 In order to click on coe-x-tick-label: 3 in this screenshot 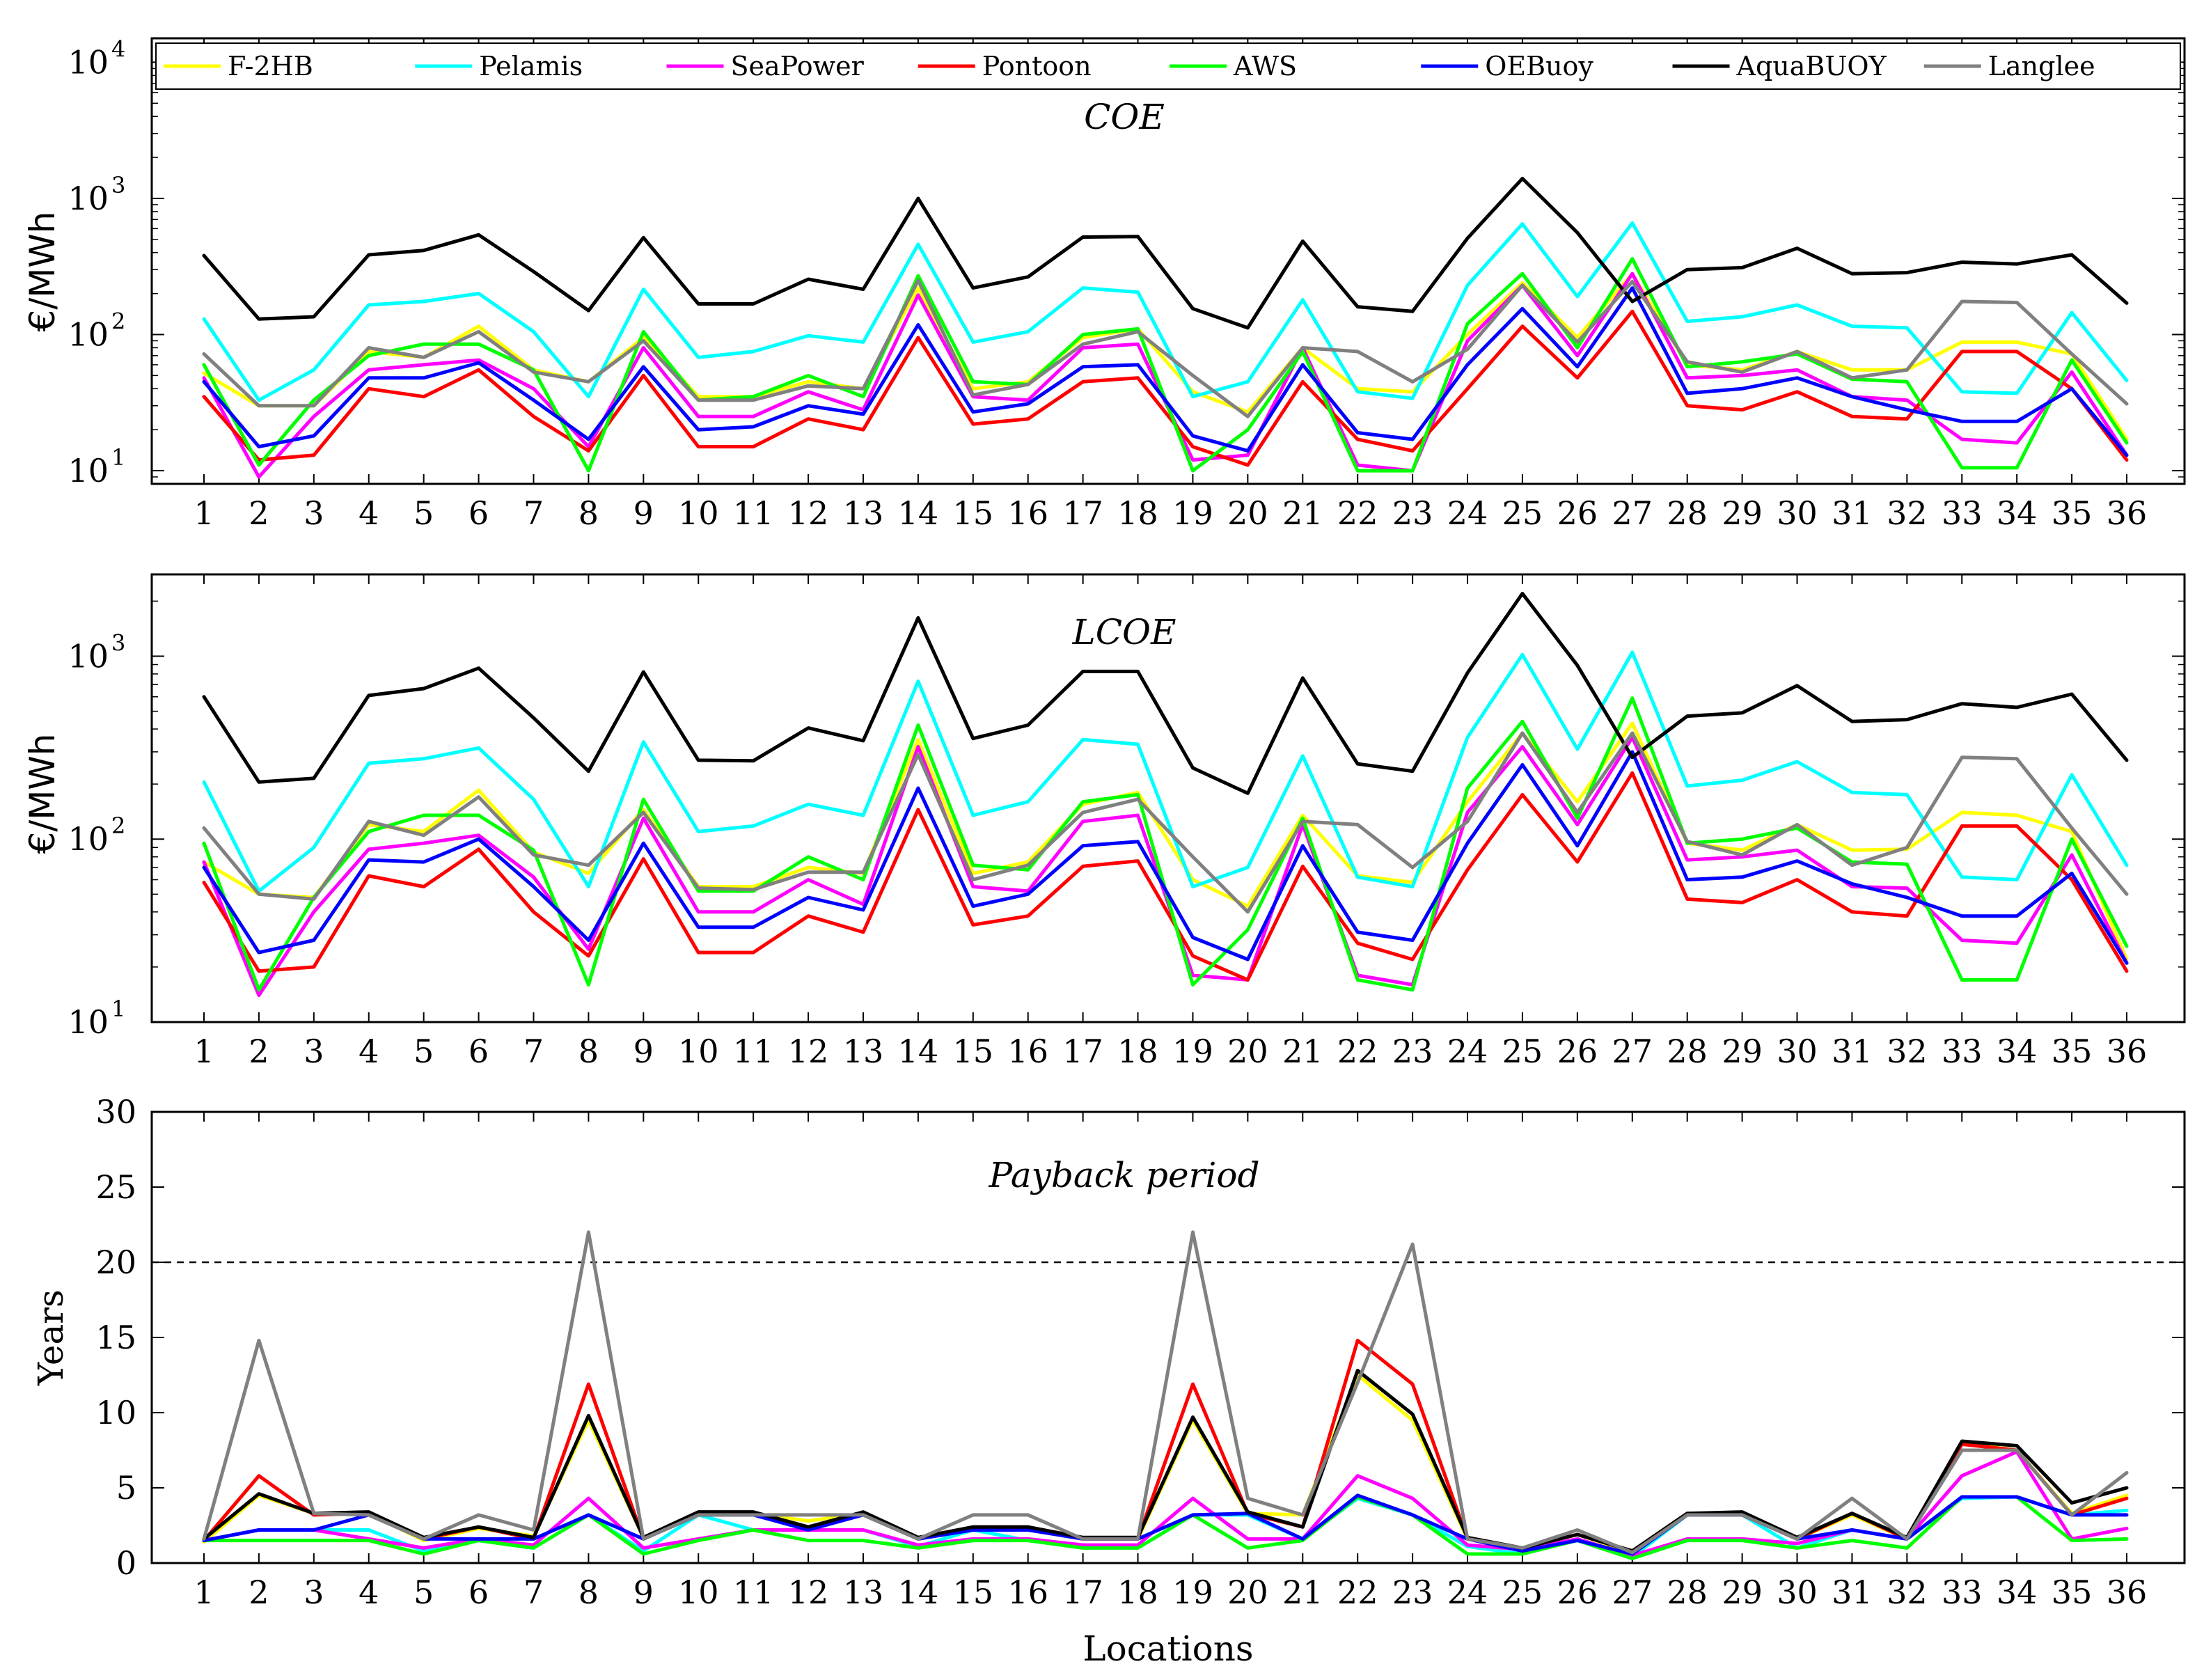, I will do `click(314, 513)`.